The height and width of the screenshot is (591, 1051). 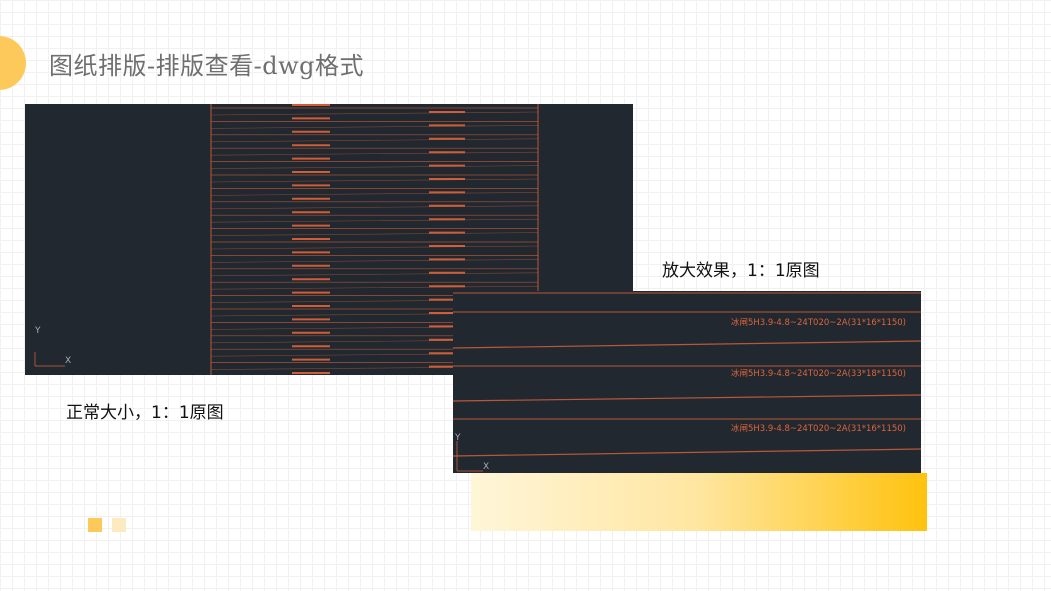 I want to click on caption-zoomed: 放大效果，1：1原图, so click(x=741, y=271).